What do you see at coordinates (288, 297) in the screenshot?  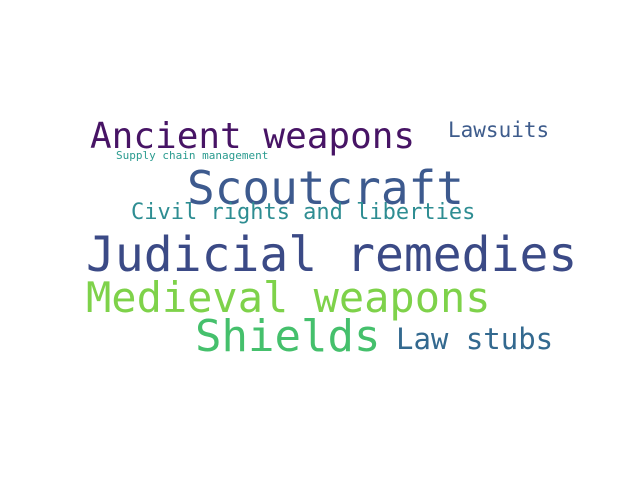 I see `word-medieval-weapons: Medieval weapons` at bounding box center [288, 297].